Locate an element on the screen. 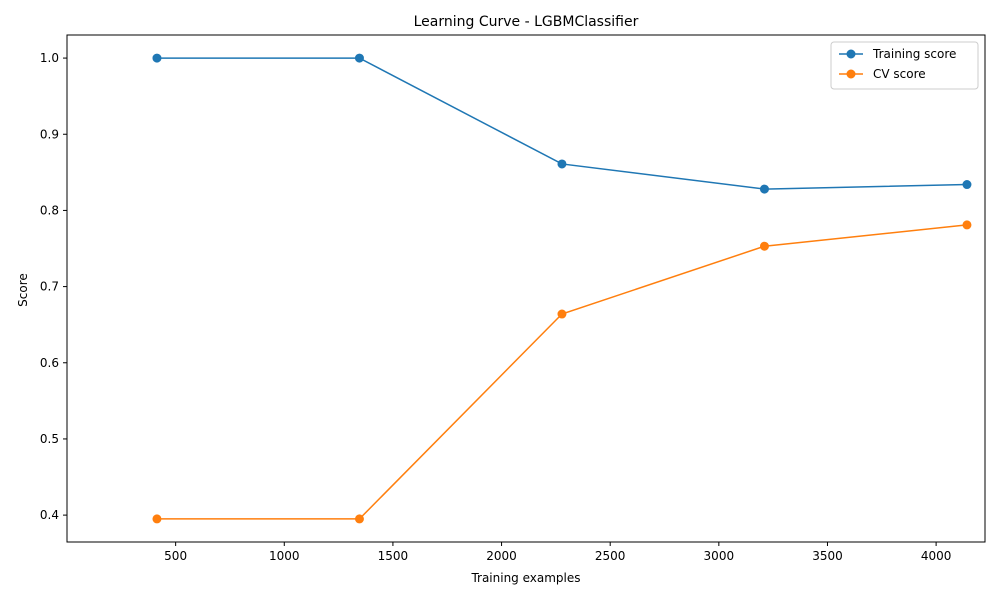 The width and height of the screenshot is (1000, 600). legend-entry: CV score is located at coordinates (882, 74).